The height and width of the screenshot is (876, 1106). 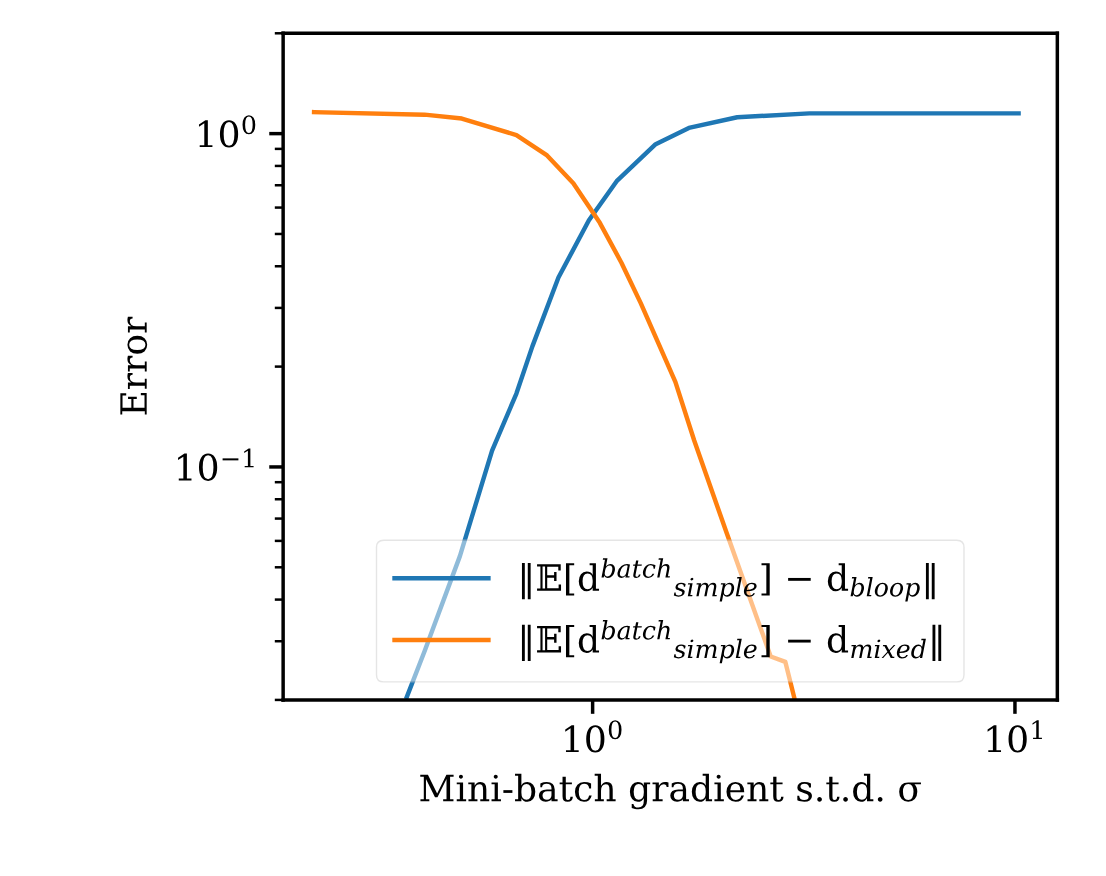 What do you see at coordinates (731, 642) in the screenshot?
I see `legend-label: ‖𝔼[d$^{batch}$$_{simple}$] − d$_{mixed}$‖` at bounding box center [731, 642].